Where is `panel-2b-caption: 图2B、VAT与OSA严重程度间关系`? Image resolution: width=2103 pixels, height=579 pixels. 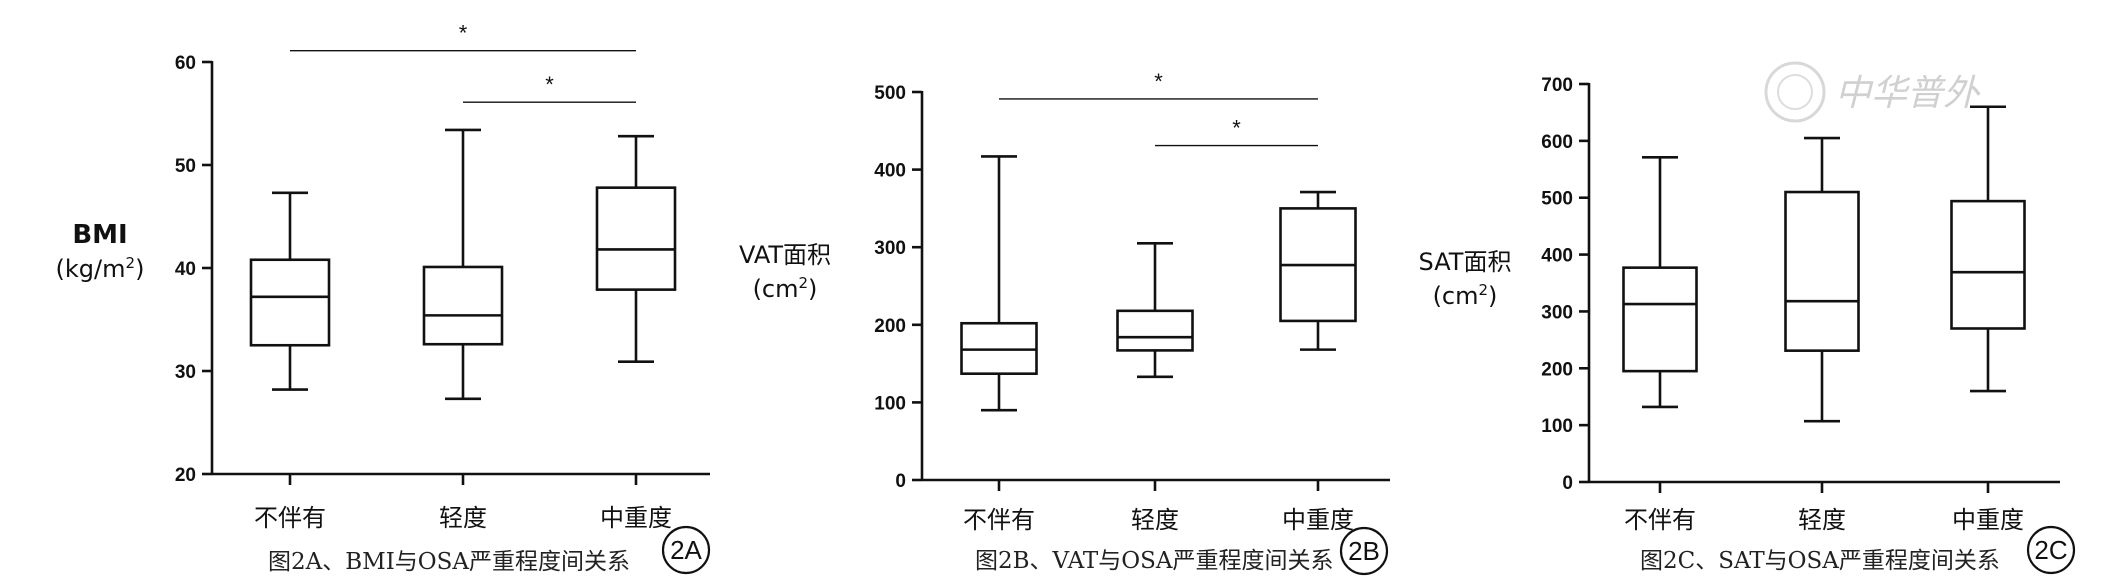 panel-2b-caption: 图2B、VAT与OSA严重程度间关系 is located at coordinates (1154, 561).